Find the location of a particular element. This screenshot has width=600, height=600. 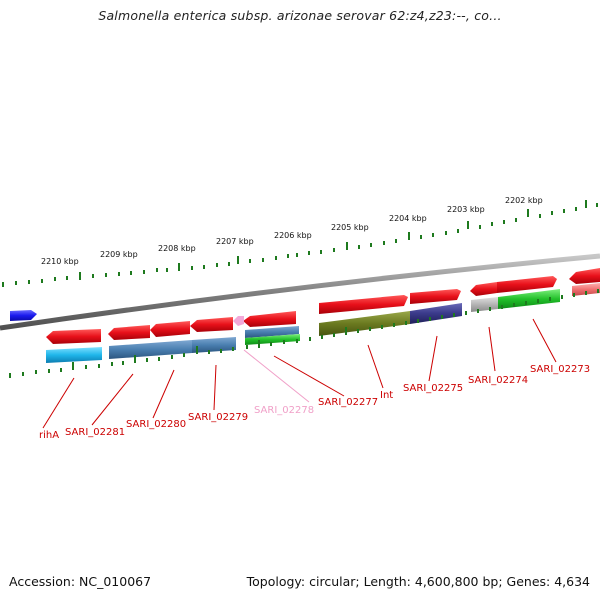

cog-blocks is located at coordinates (323, 323).